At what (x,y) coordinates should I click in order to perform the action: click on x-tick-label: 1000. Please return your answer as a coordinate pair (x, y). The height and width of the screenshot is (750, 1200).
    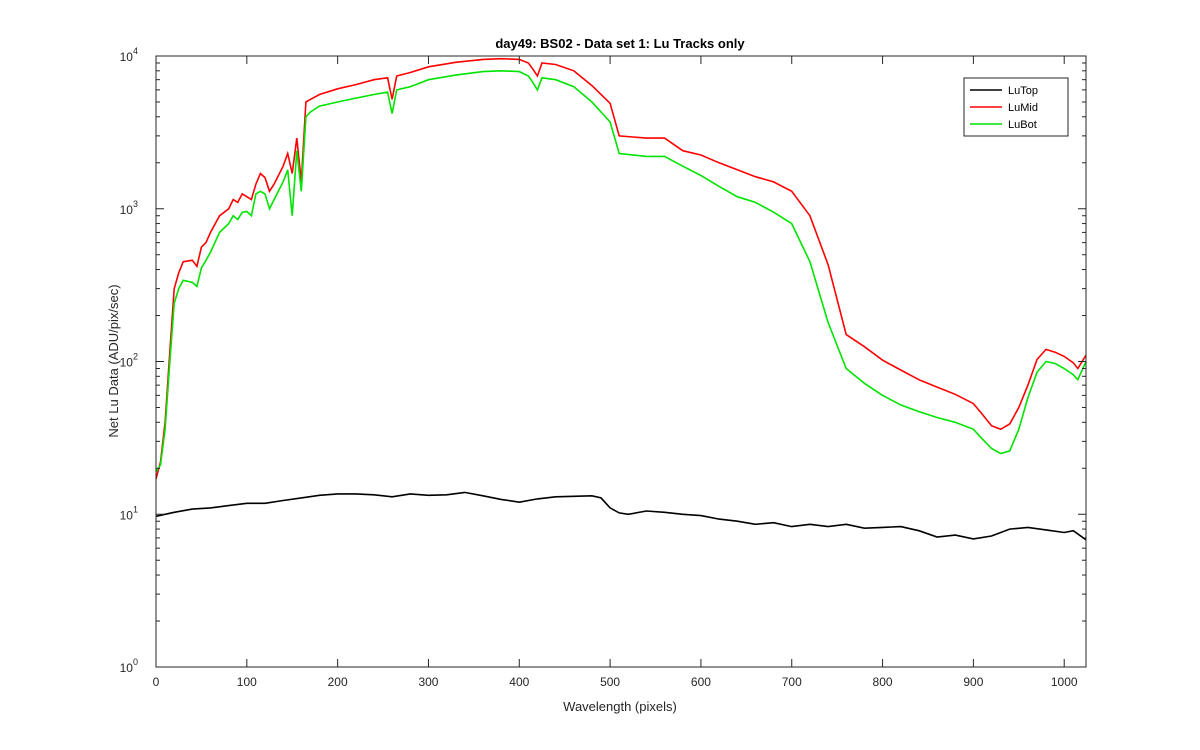
    Looking at the image, I should click on (1064, 682).